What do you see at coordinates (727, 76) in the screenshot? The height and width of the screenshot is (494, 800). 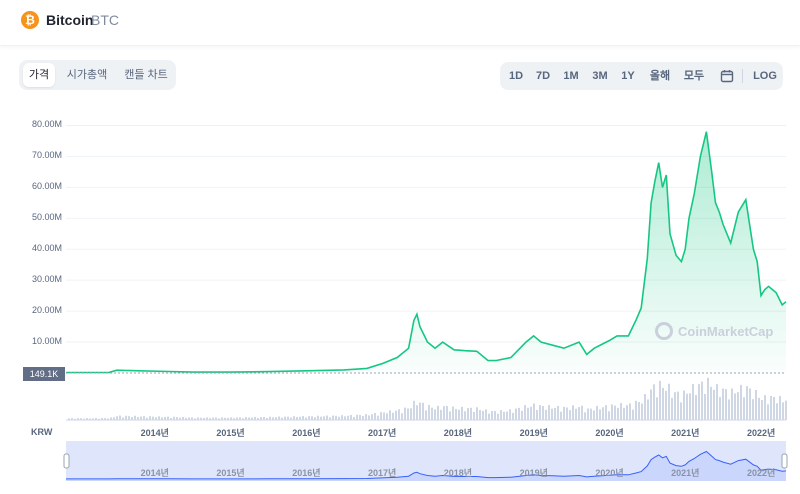 I see `calendar-icon` at bounding box center [727, 76].